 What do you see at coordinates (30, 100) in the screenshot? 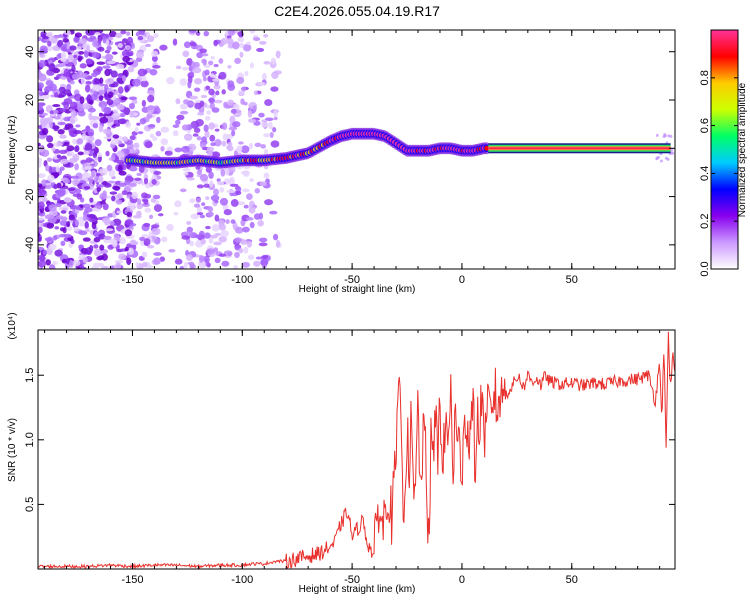
I see `spectrogram-y-tick-label: 20` at bounding box center [30, 100].